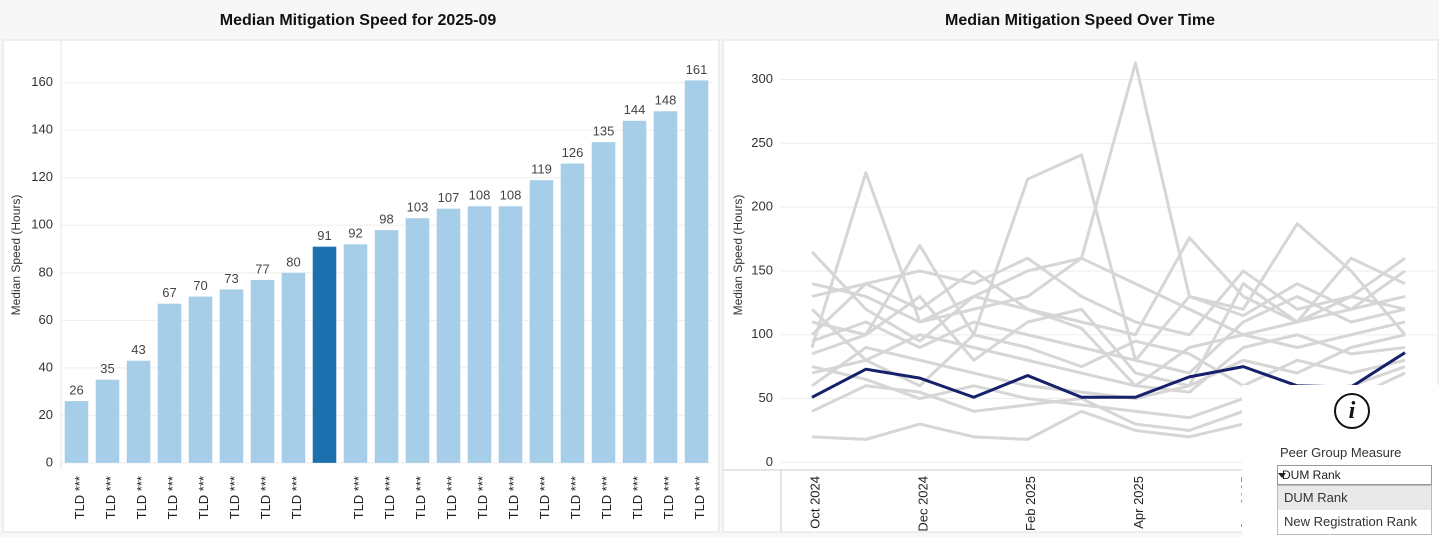 The width and height of the screenshot is (1439, 537). I want to click on y-tick-label: 150, so click(762, 269).